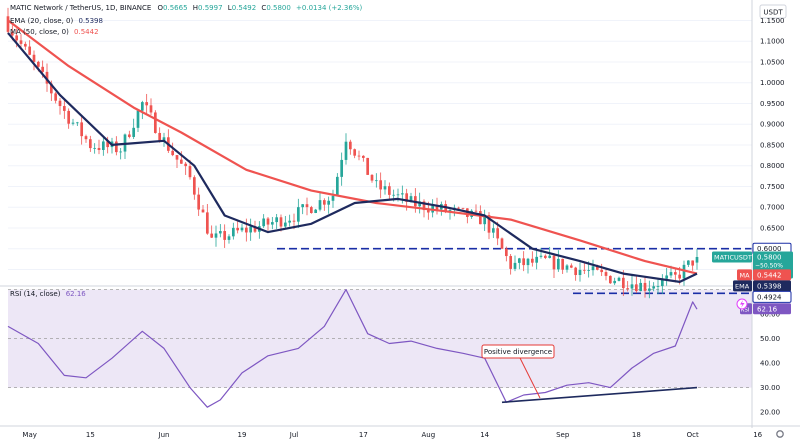  I want to click on time-tick-label: 14, so click(484, 435).